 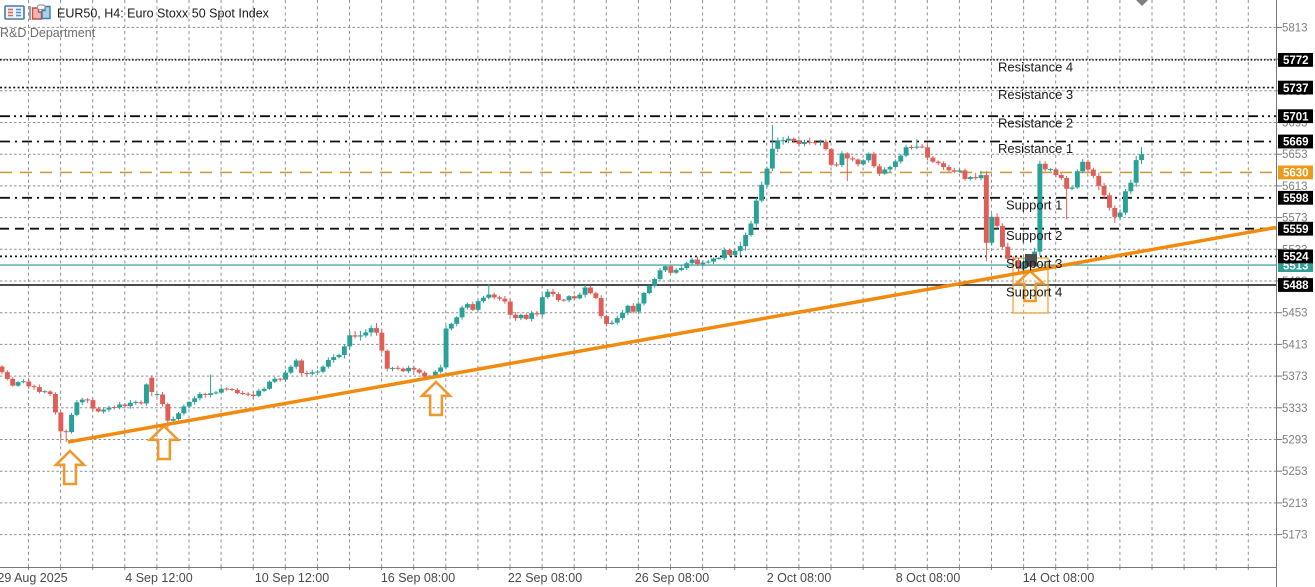 What do you see at coordinates (34, 578) in the screenshot?
I see `svg-text: 29 Aug 2025` at bounding box center [34, 578].